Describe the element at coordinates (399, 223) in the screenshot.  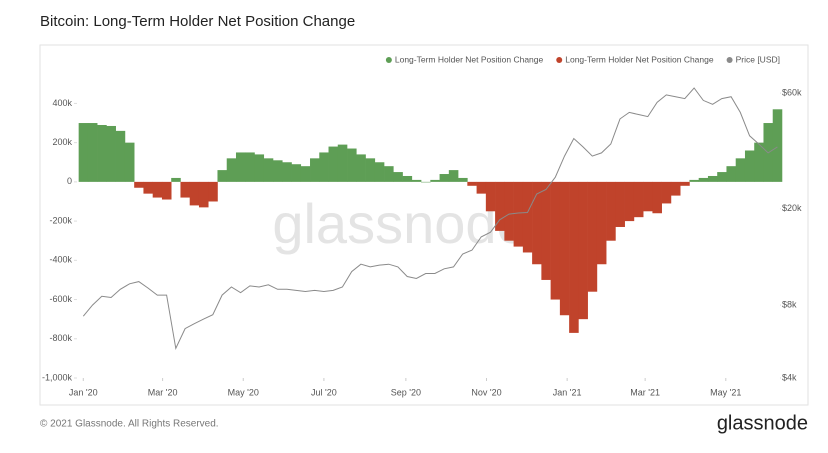
I see `watermark: glassnode` at that location.